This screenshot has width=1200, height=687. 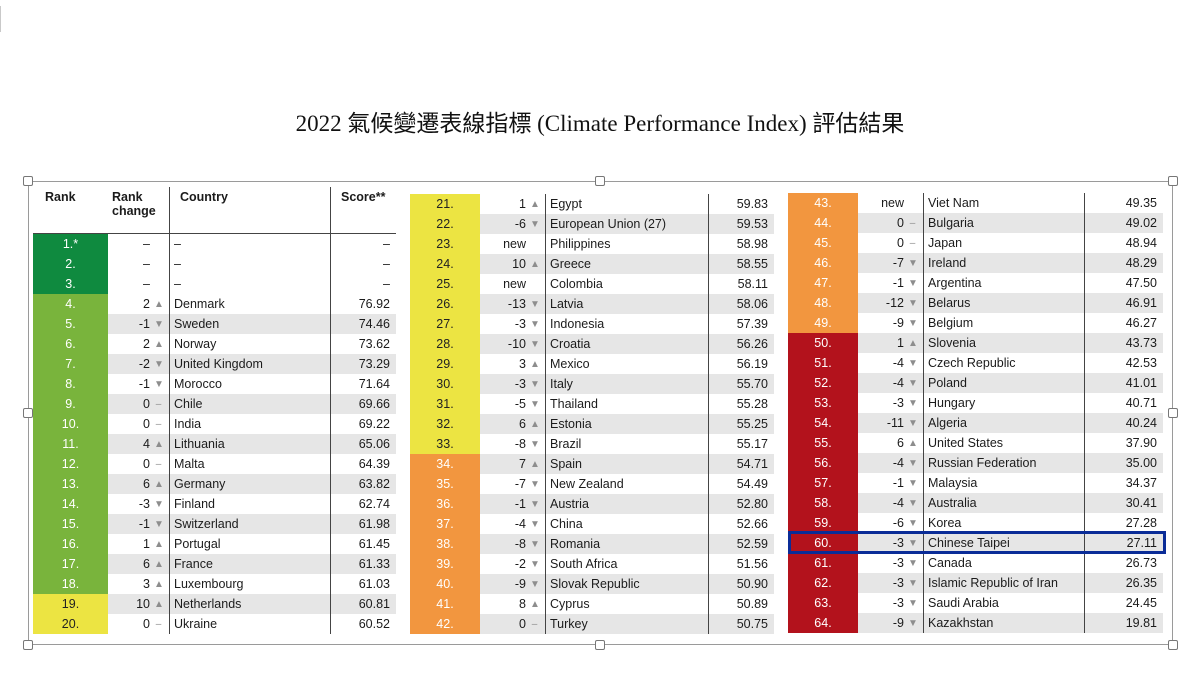 What do you see at coordinates (975, 203) in the screenshot?
I see `table-row: 43. new Viet Nam 49.35` at bounding box center [975, 203].